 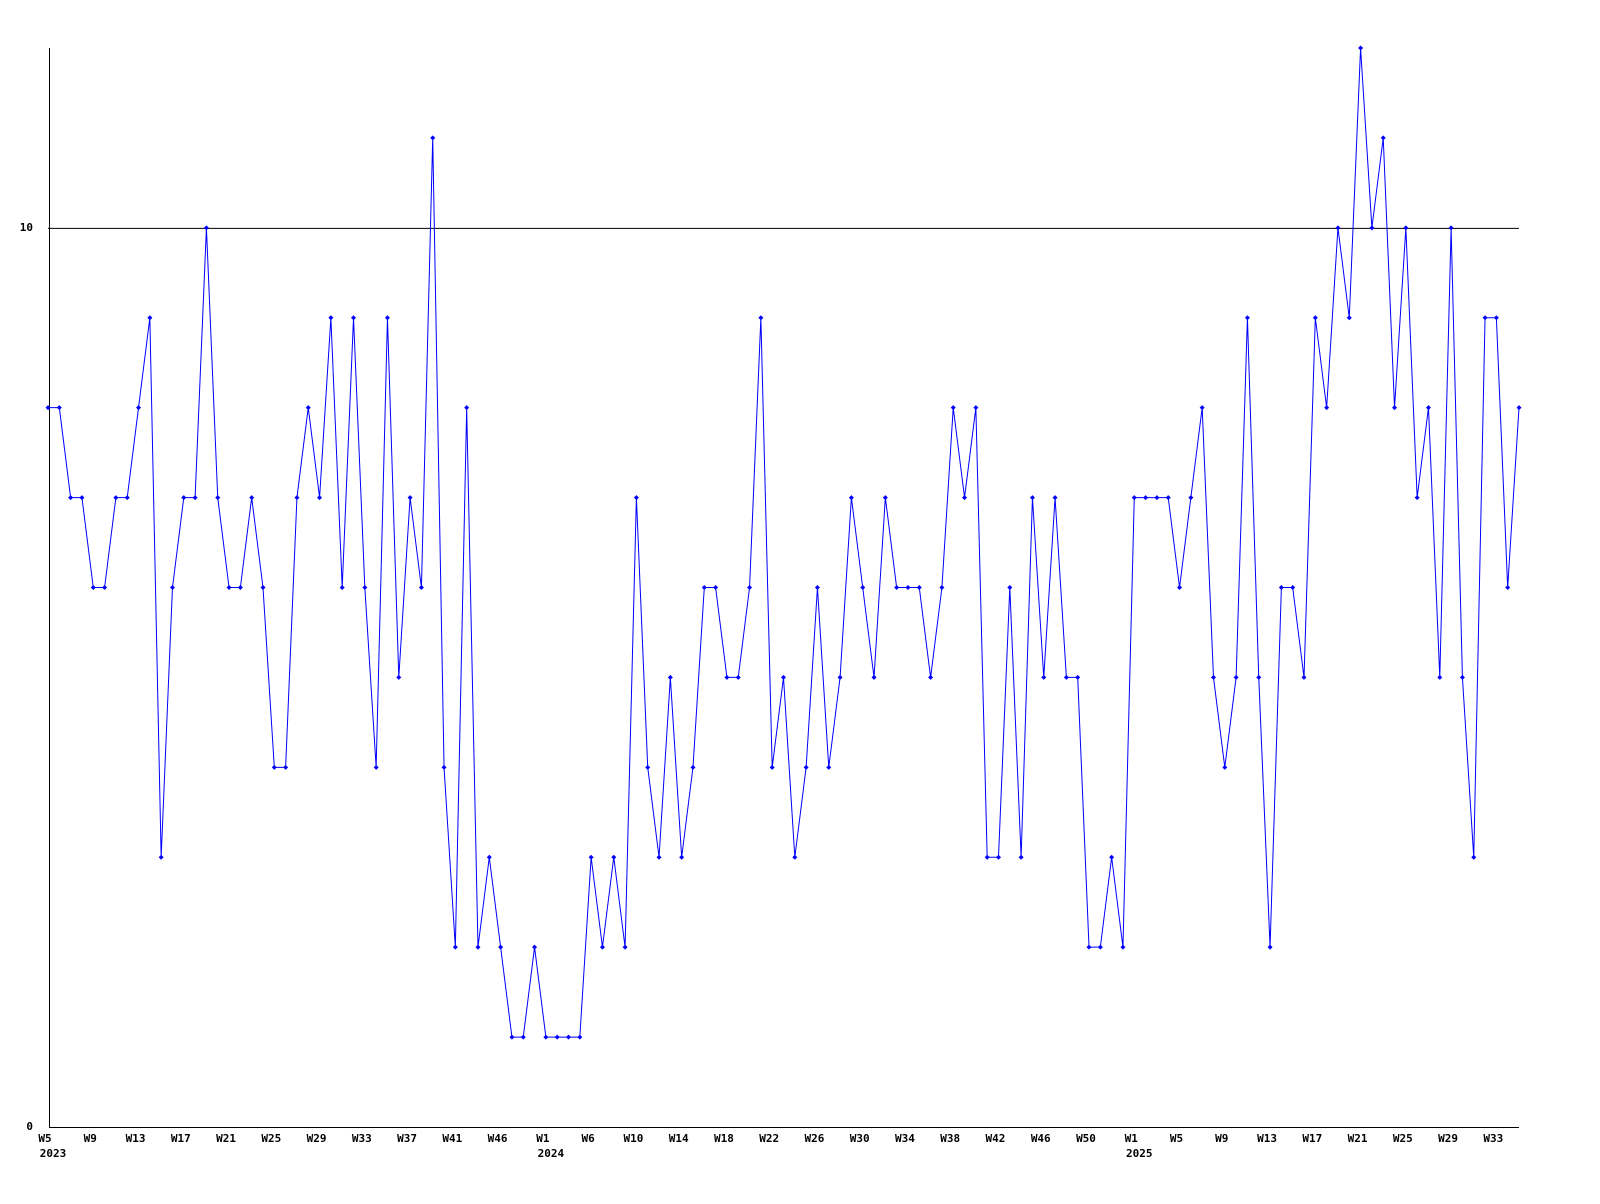 I want to click on x-tick-label: W14, so click(x=679, y=1138).